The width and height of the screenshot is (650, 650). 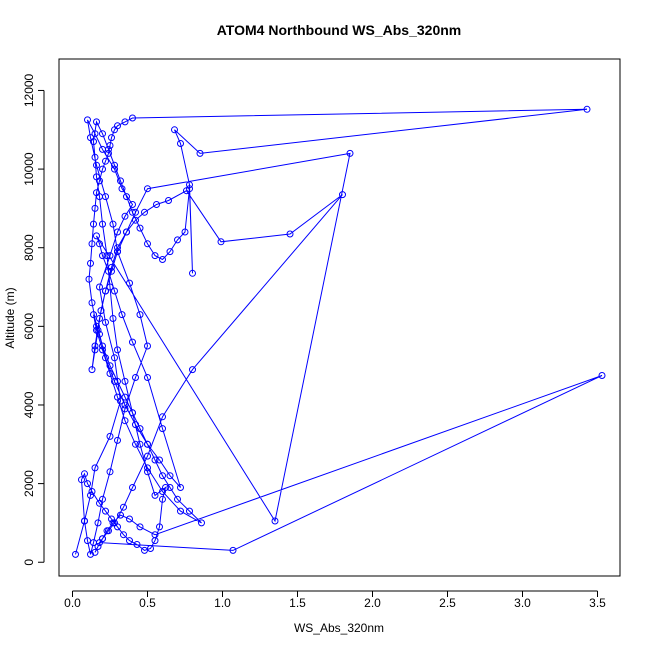 I want to click on x-axis: 0.0 0.5 1.0 1.5 2.0 2.5 3.0 3.5, so click(x=335, y=600).